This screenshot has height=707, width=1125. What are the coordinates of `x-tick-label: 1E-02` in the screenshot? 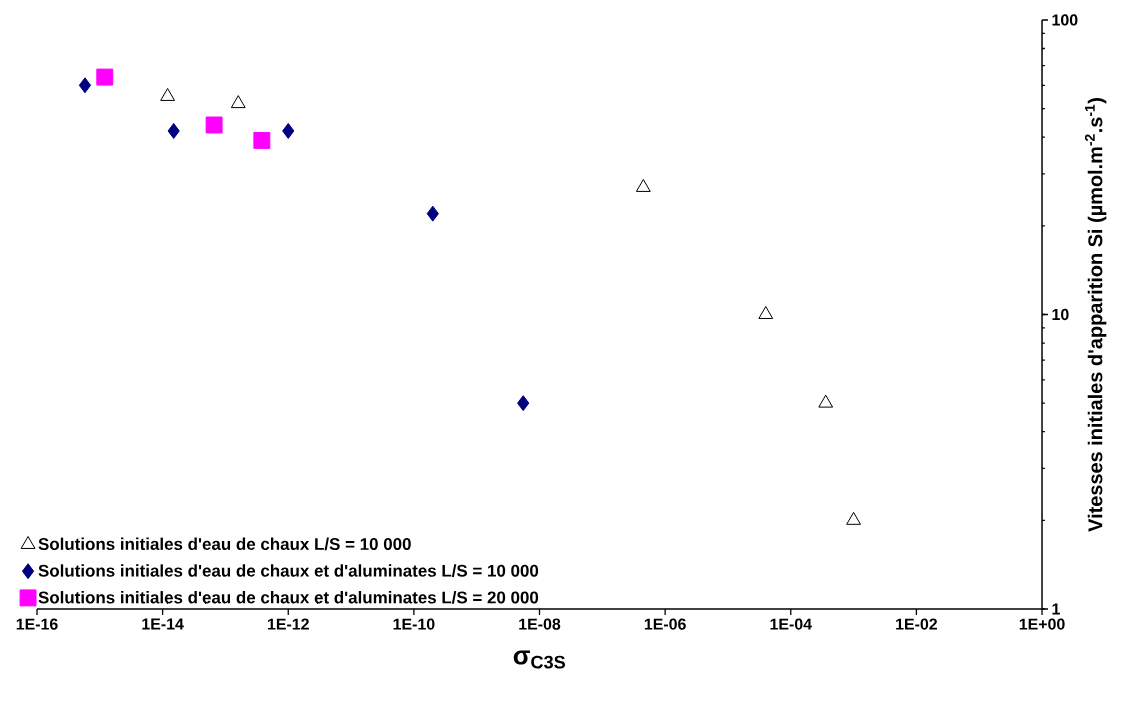 It's located at (917, 624).